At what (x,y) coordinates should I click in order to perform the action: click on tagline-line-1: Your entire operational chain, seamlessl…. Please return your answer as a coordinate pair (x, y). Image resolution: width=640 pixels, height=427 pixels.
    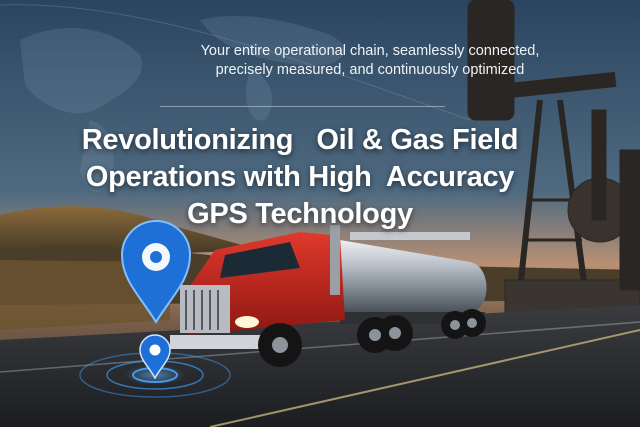
    Looking at the image, I should click on (370, 51).